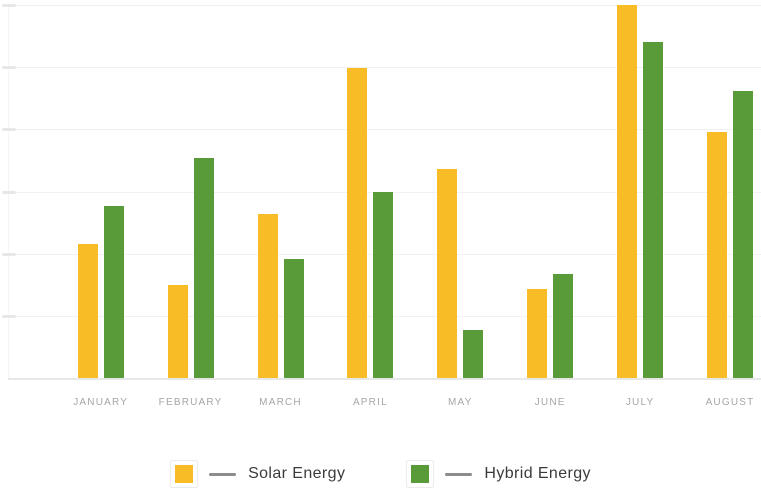  What do you see at coordinates (293, 318) in the screenshot?
I see `bar-hybrid-energy-march` at bounding box center [293, 318].